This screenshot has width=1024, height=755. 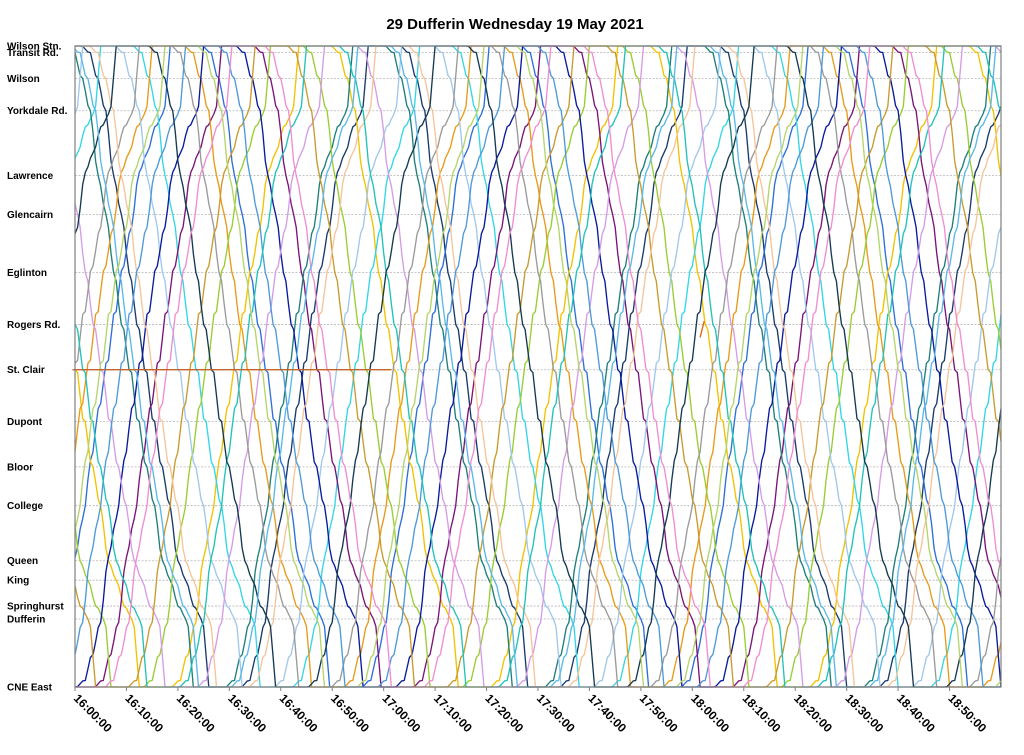 What do you see at coordinates (93, 713) in the screenshot?
I see `x-tick-label: 16:00:00` at bounding box center [93, 713].